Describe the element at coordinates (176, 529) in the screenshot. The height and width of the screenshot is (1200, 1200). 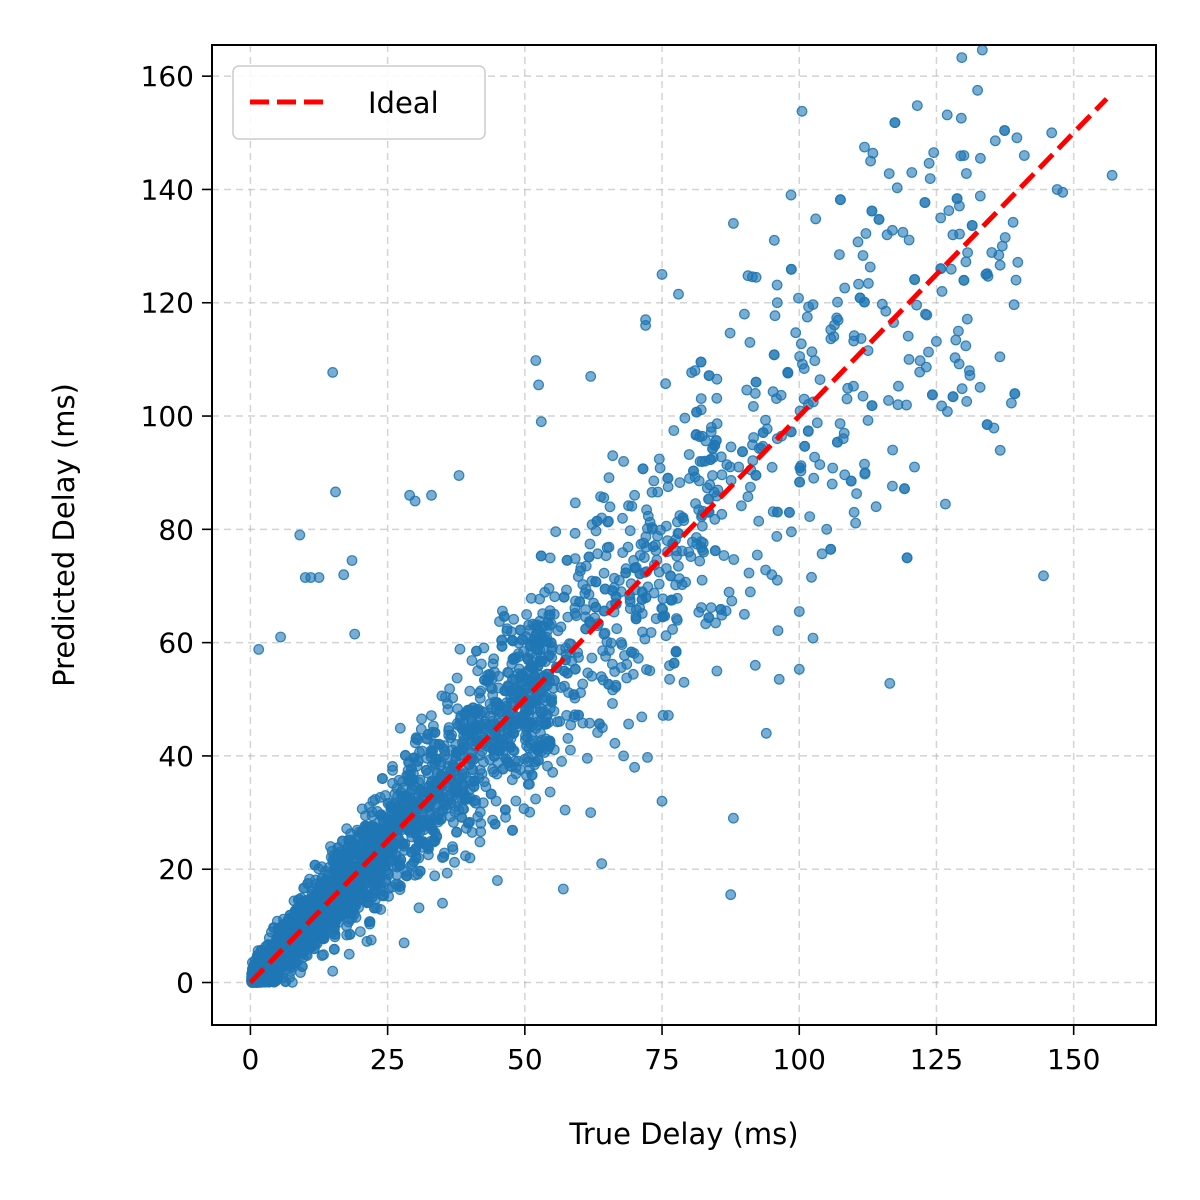
I see `y-tick-label: 80` at that location.